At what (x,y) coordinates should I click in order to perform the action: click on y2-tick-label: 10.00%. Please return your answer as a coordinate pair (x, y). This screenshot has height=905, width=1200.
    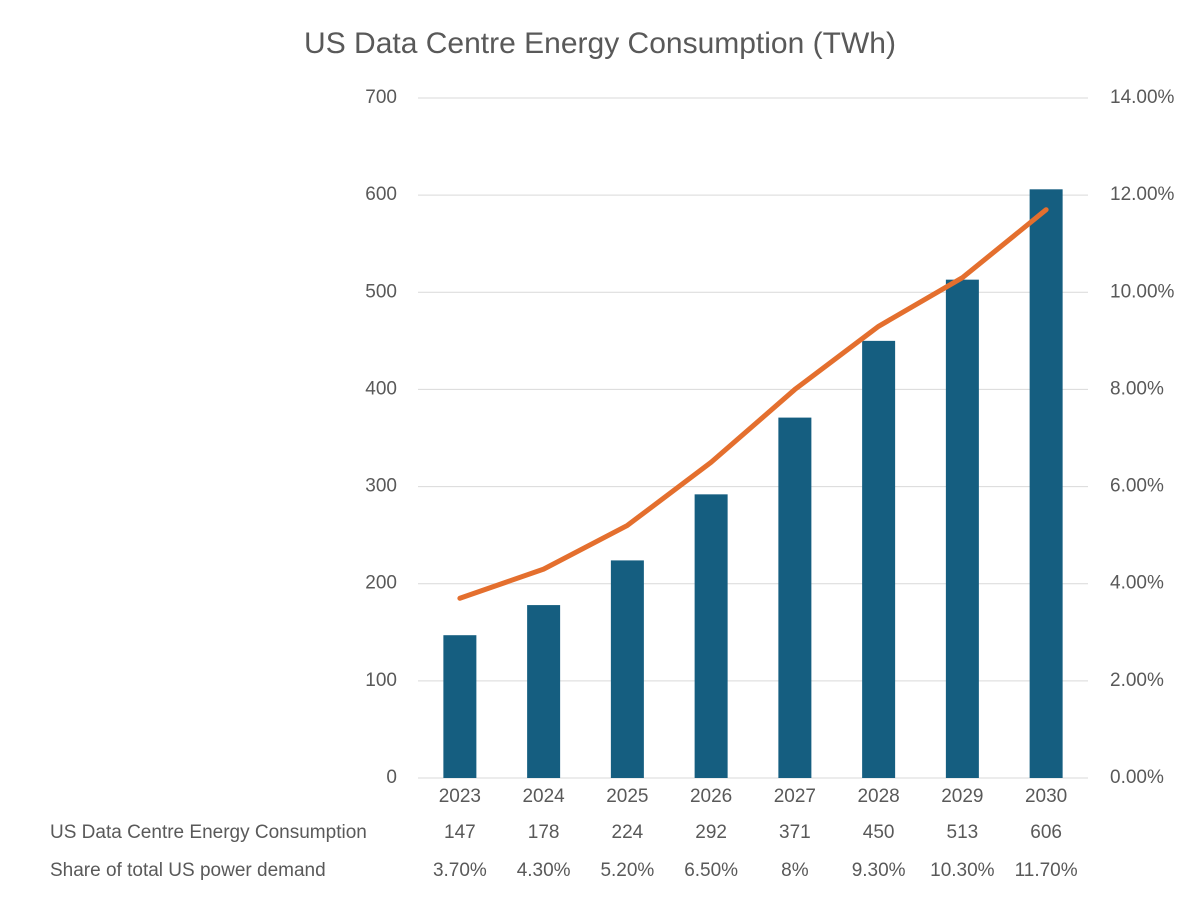
    Looking at the image, I should click on (1142, 291).